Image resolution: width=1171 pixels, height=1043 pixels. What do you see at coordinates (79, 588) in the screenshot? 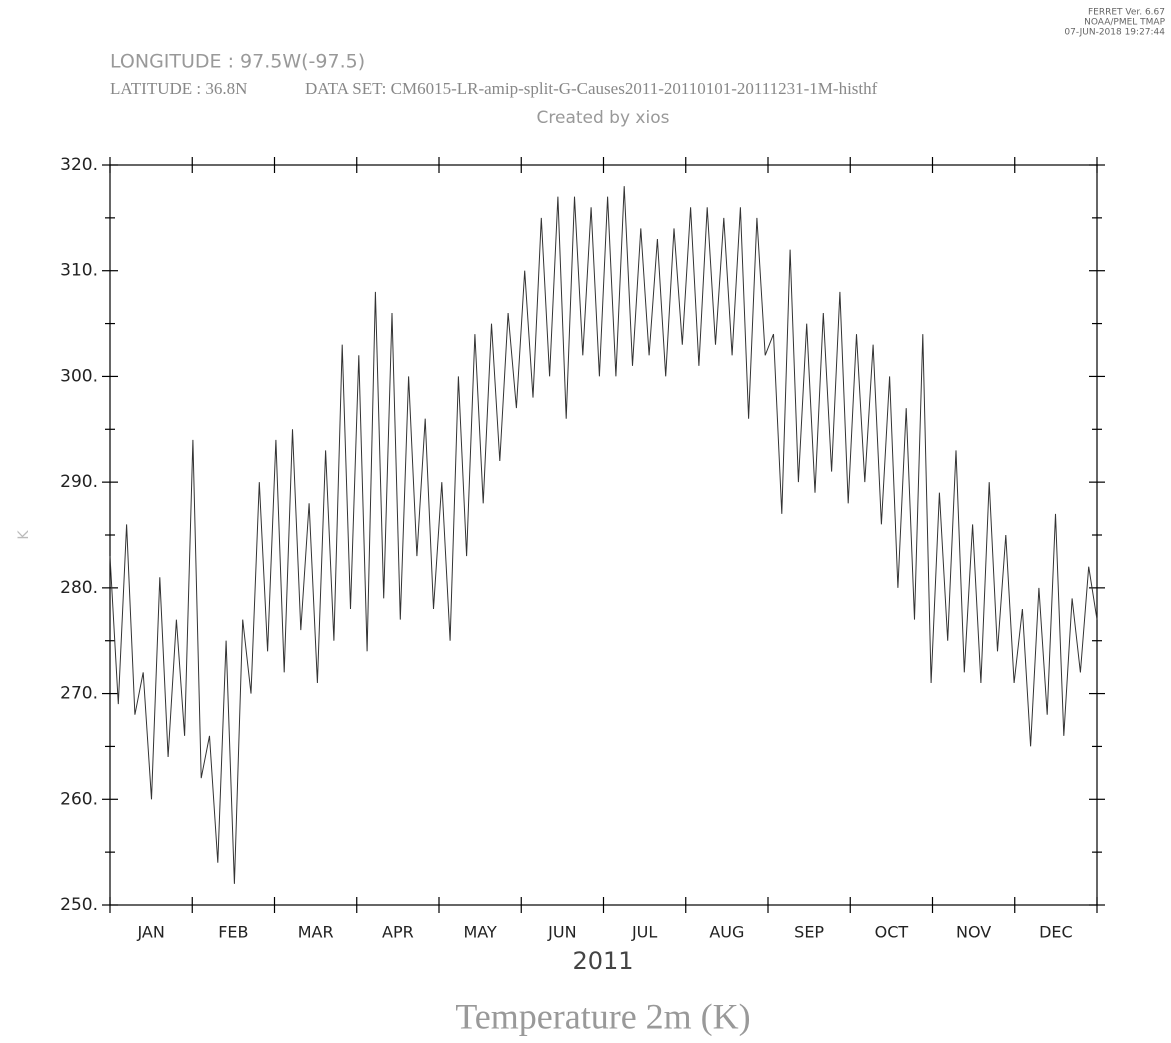
I see `y-tick-label: 280.` at bounding box center [79, 588].